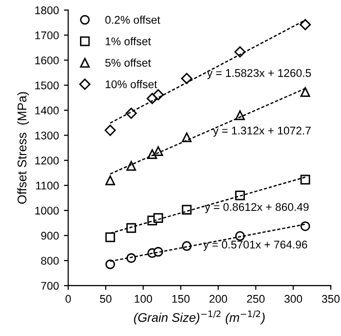  Describe the element at coordinates (259, 74) in the screenshot. I see `annotation: y = 1.5823x + 1260.5` at that location.